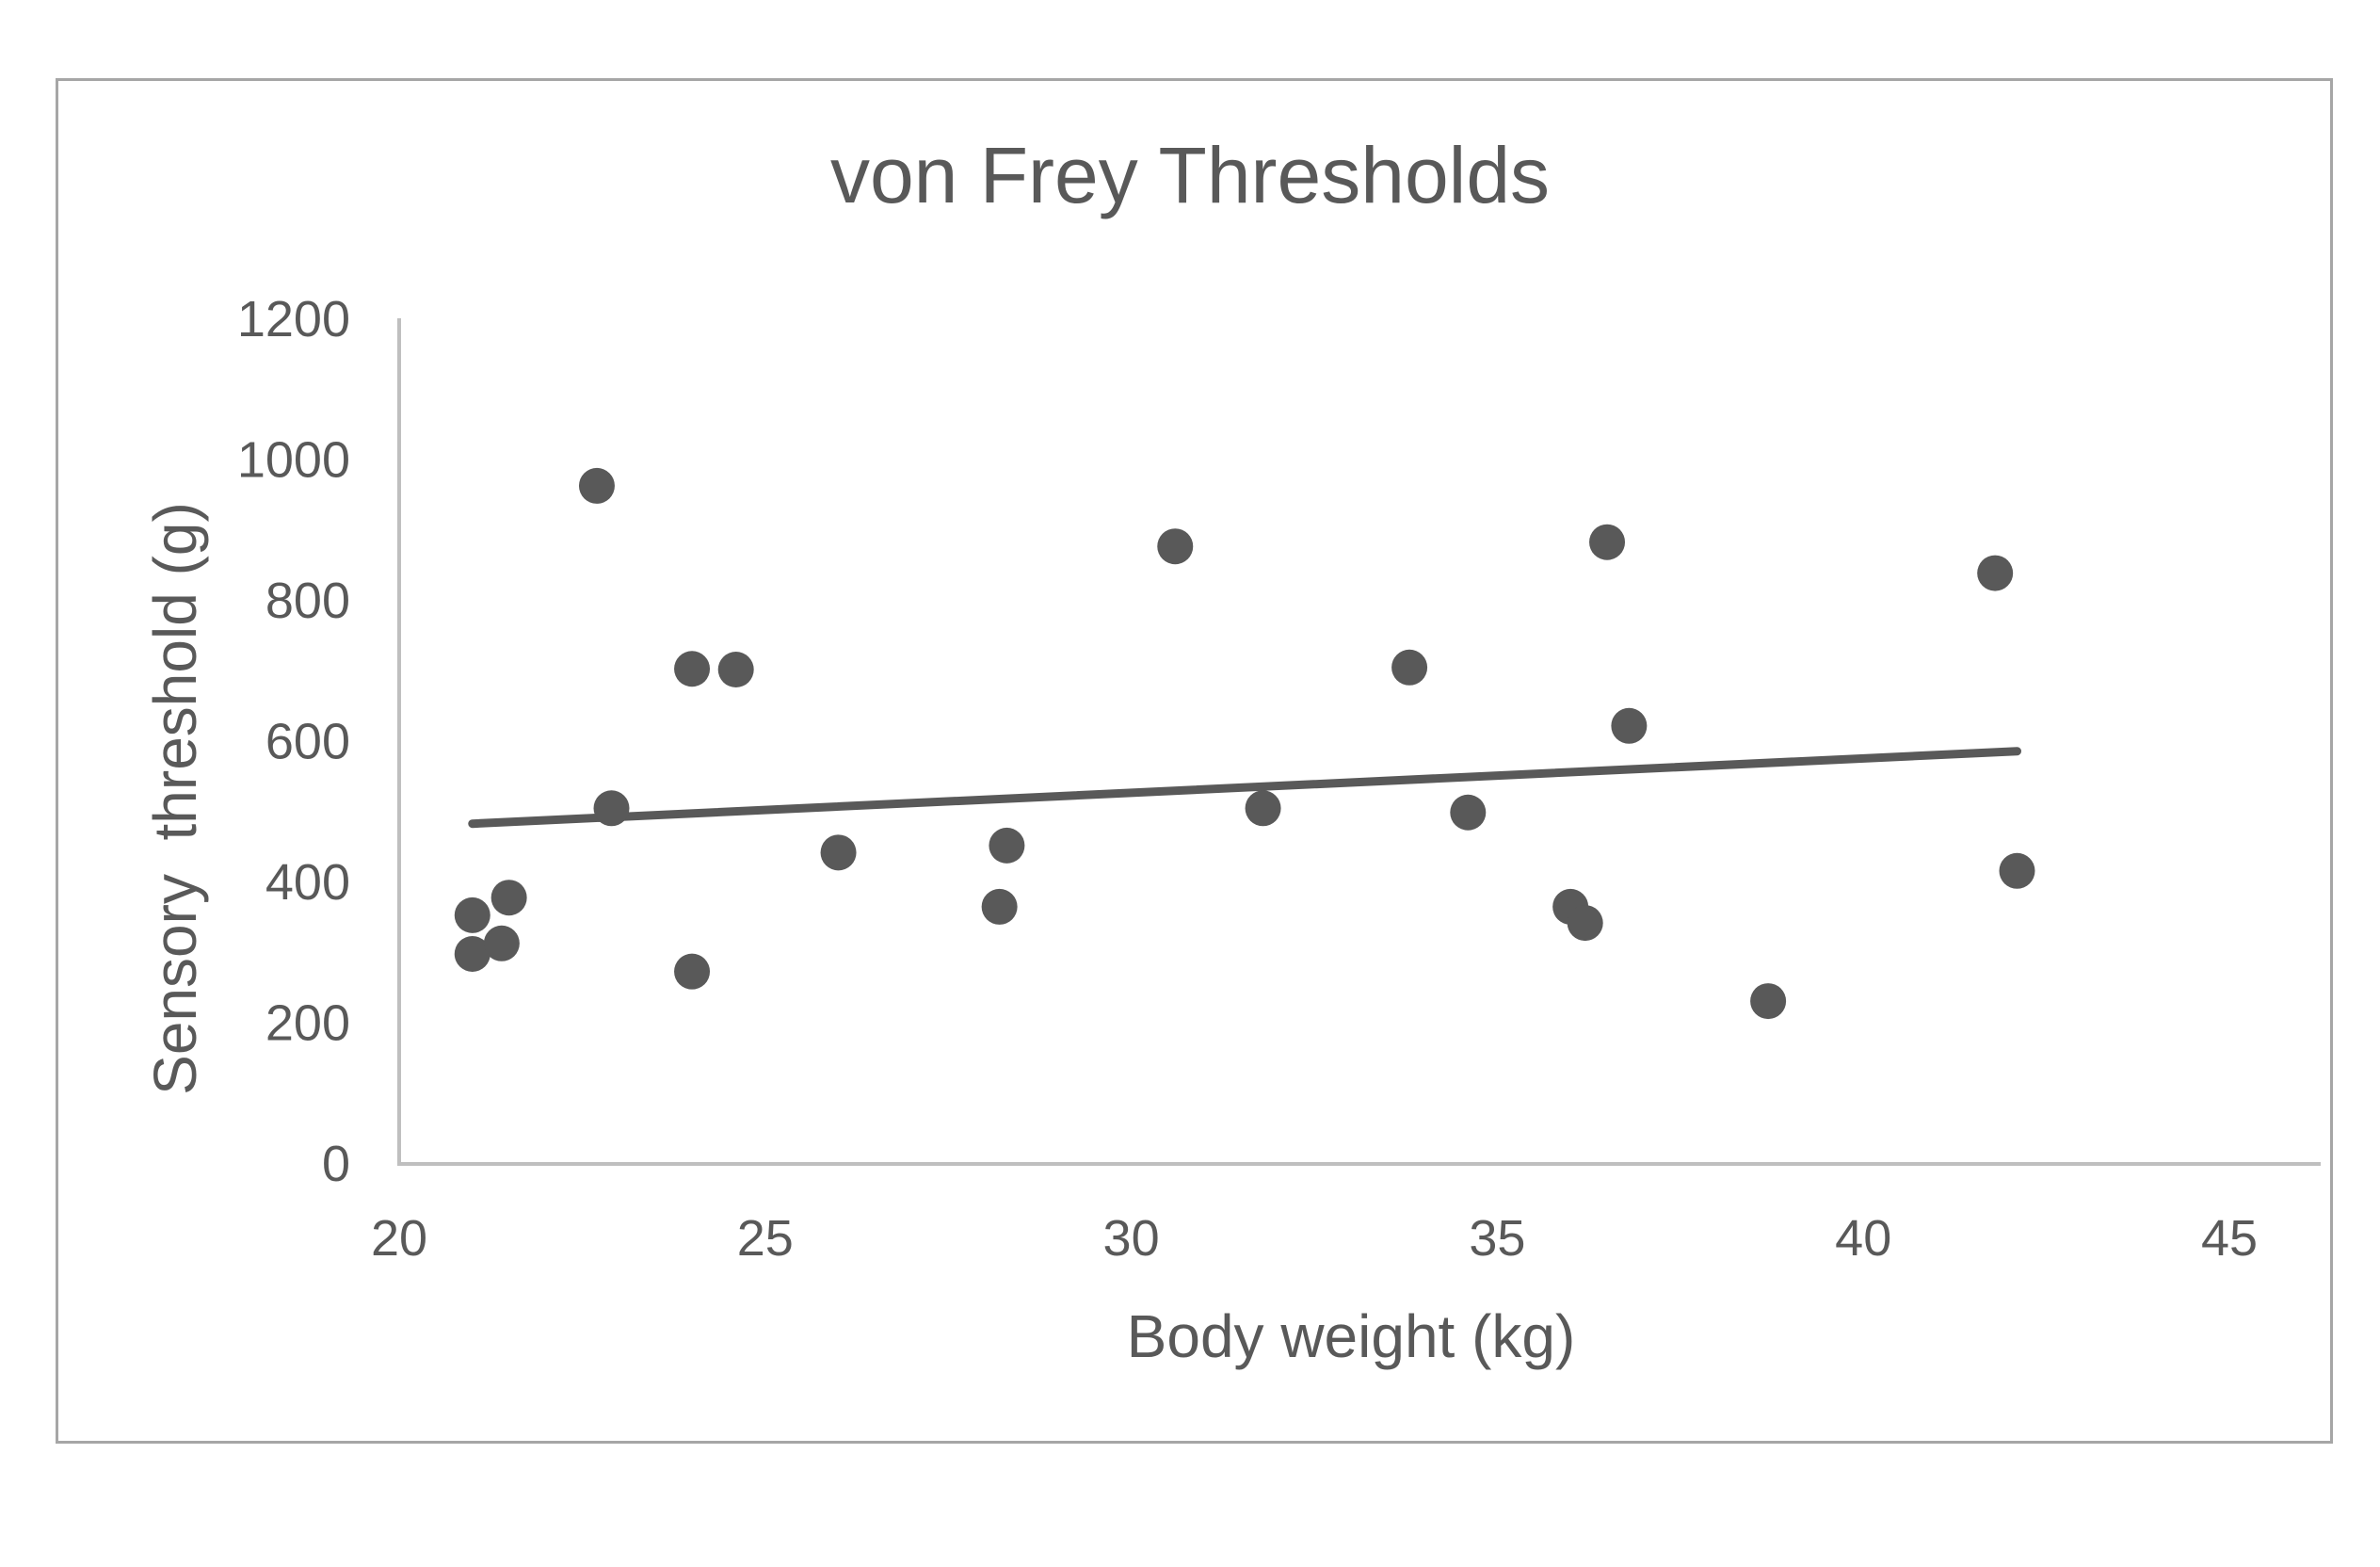  Describe the element at coordinates (766, 1238) in the screenshot. I see `x-tick-label: 25` at that location.